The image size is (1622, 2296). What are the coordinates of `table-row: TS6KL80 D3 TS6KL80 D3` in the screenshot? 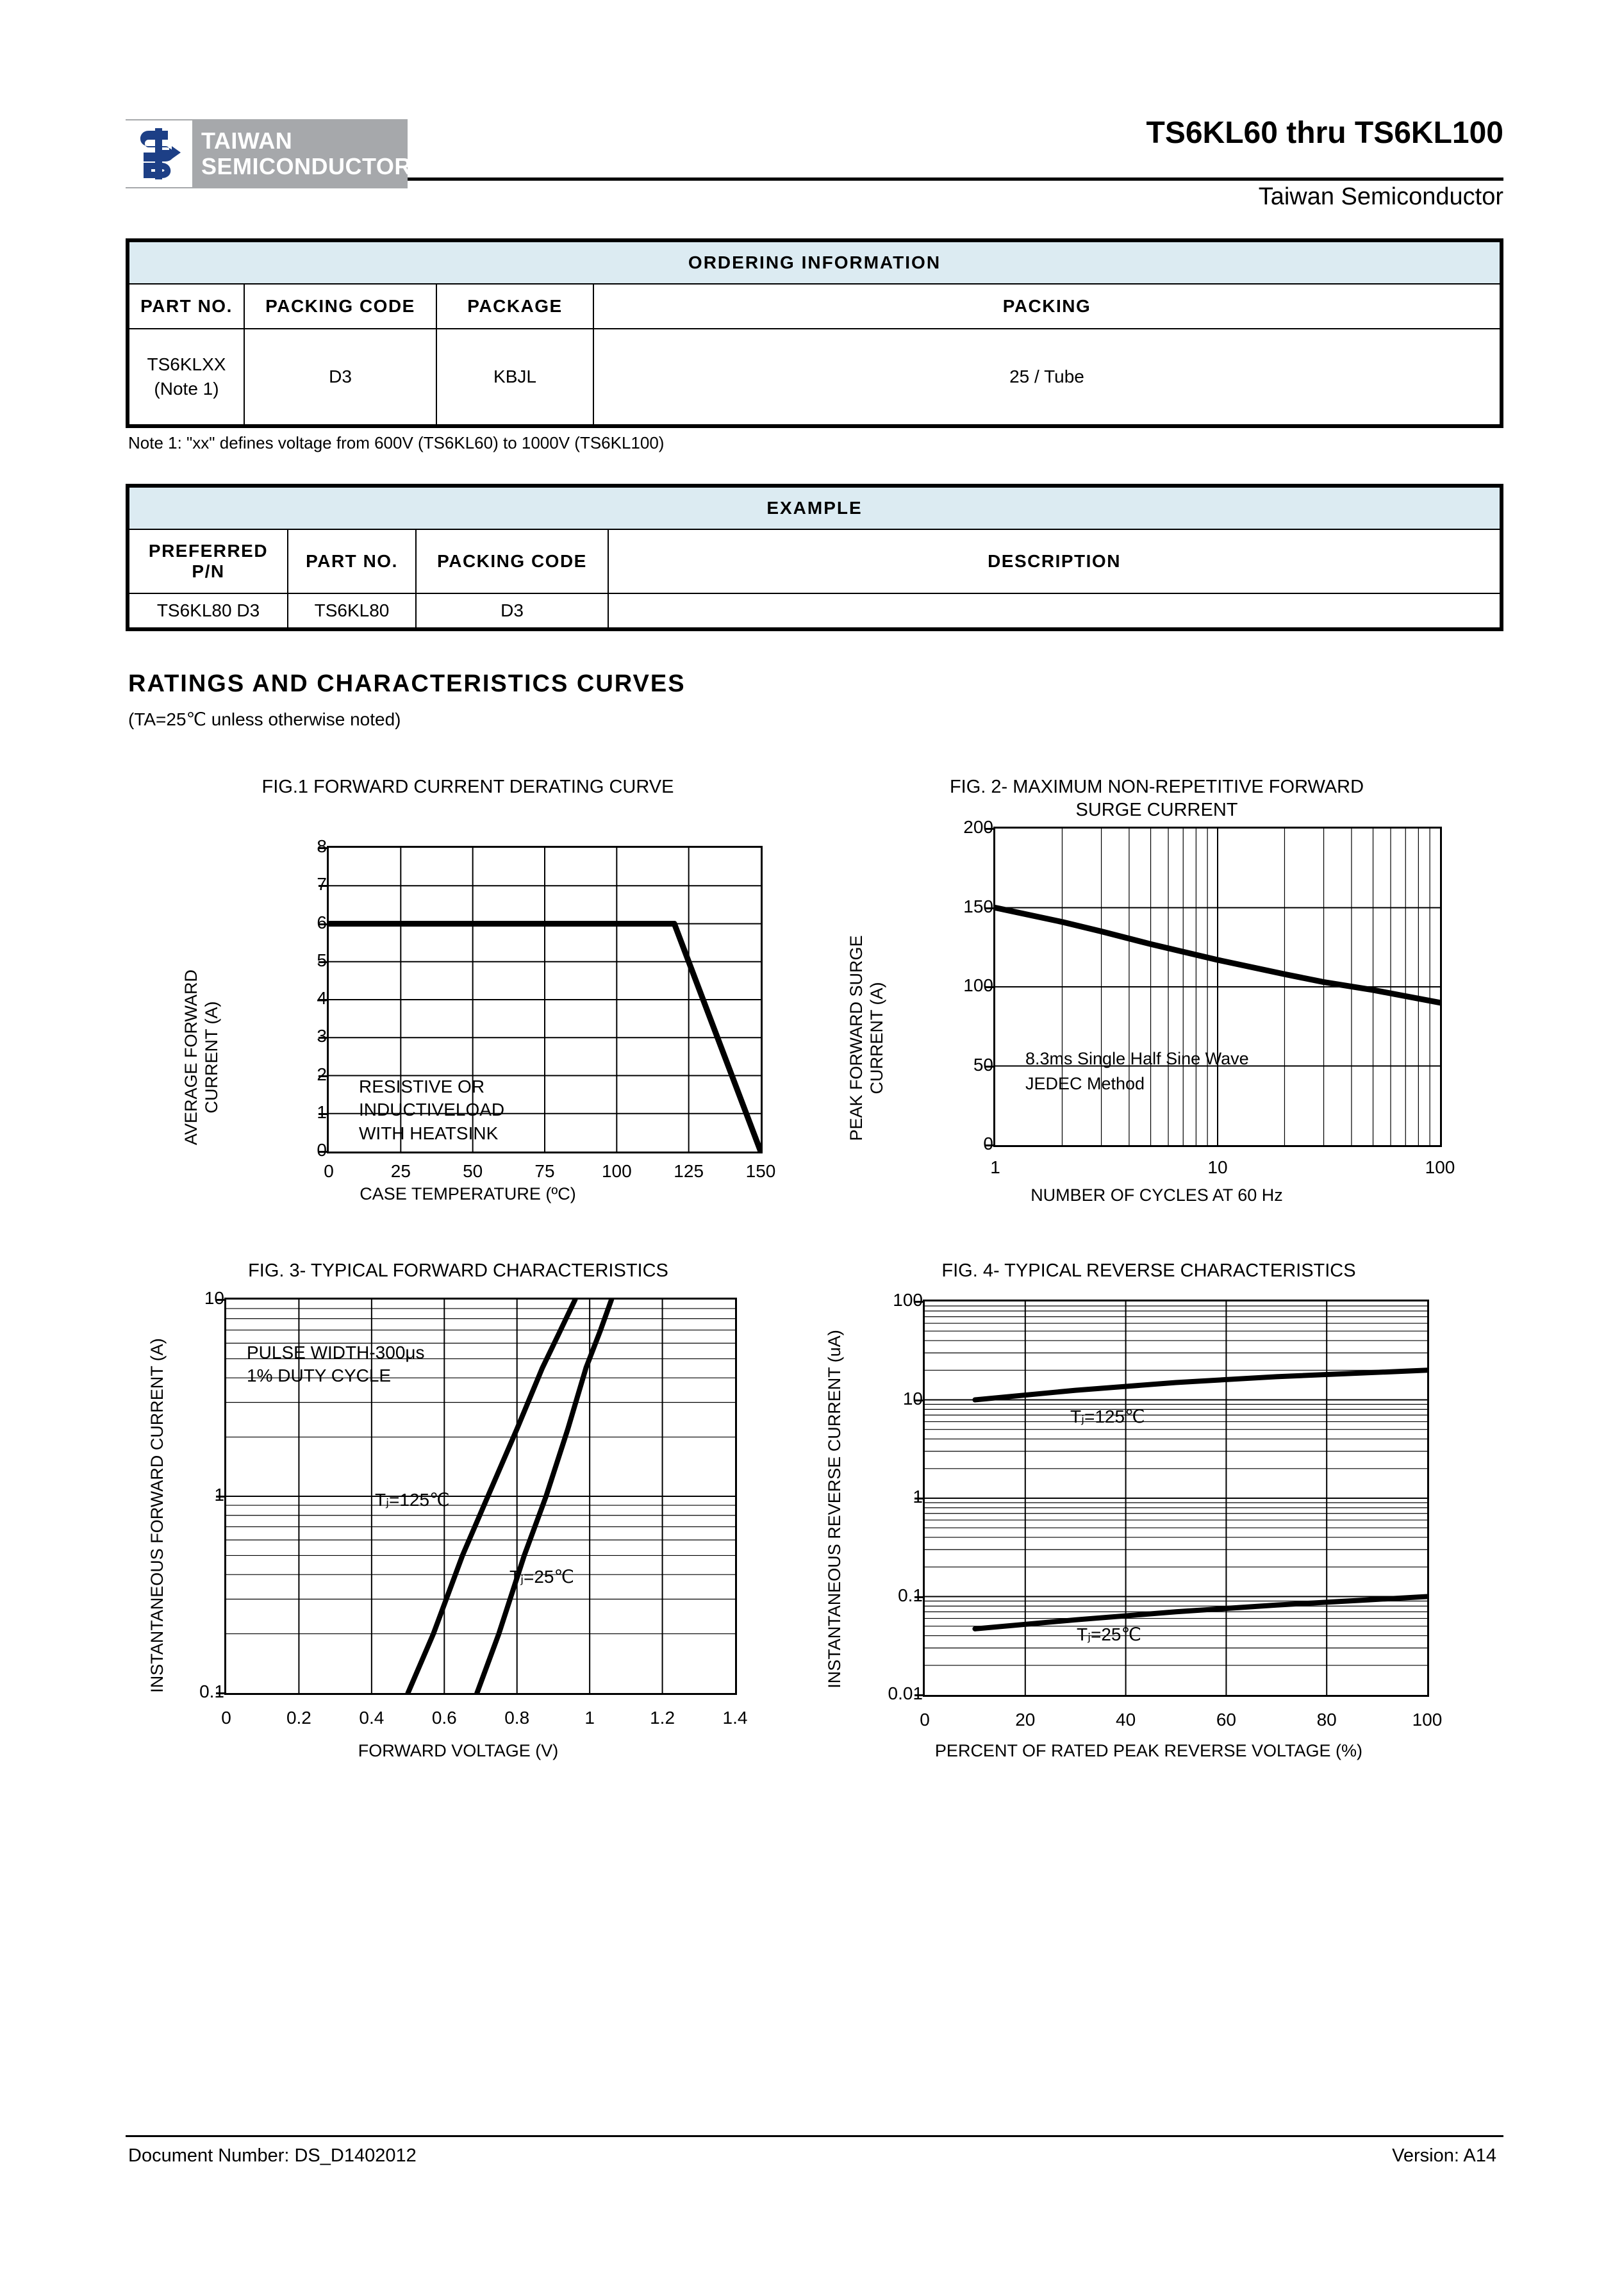 It's located at (814, 610).